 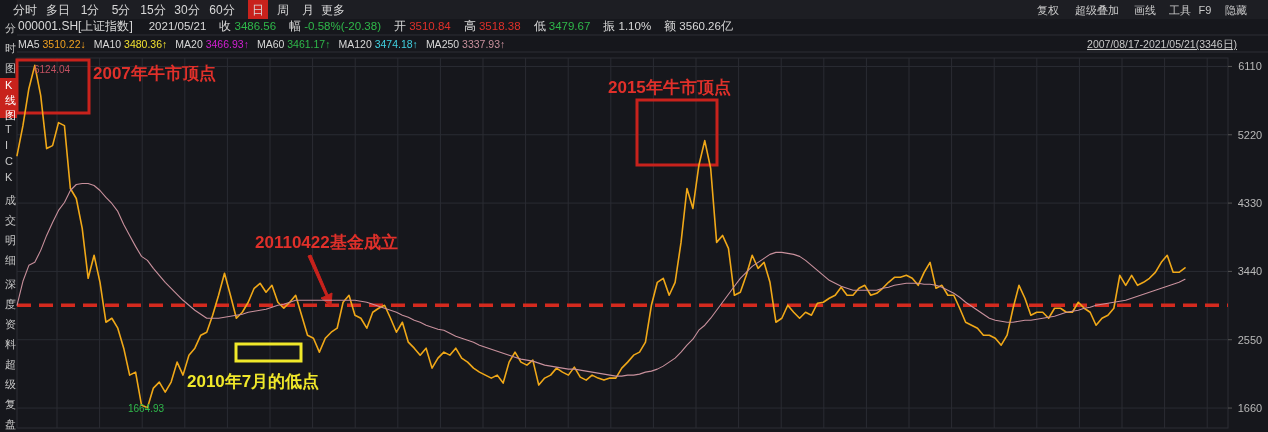 I want to click on annotation: 2010年7月的低点, so click(x=253, y=381).